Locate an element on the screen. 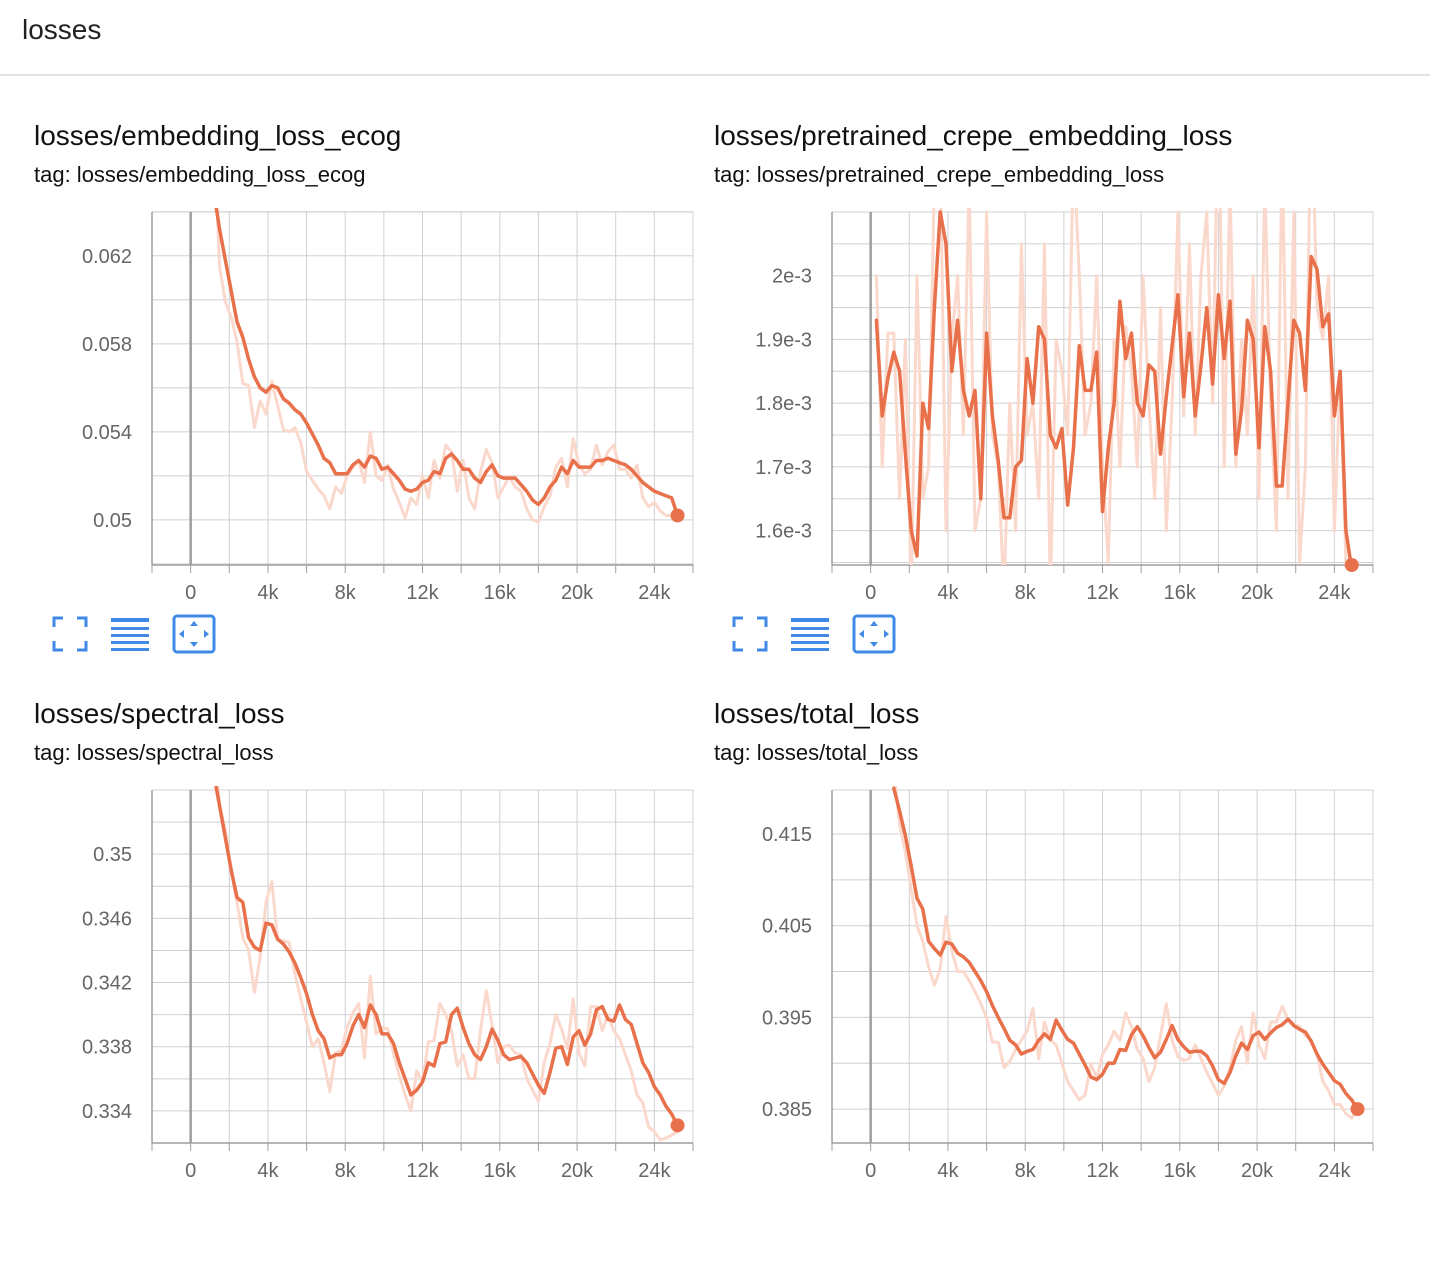 The width and height of the screenshot is (1430, 1268). chart-title: losses/embedding_loss_ecog is located at coordinates (218, 135).